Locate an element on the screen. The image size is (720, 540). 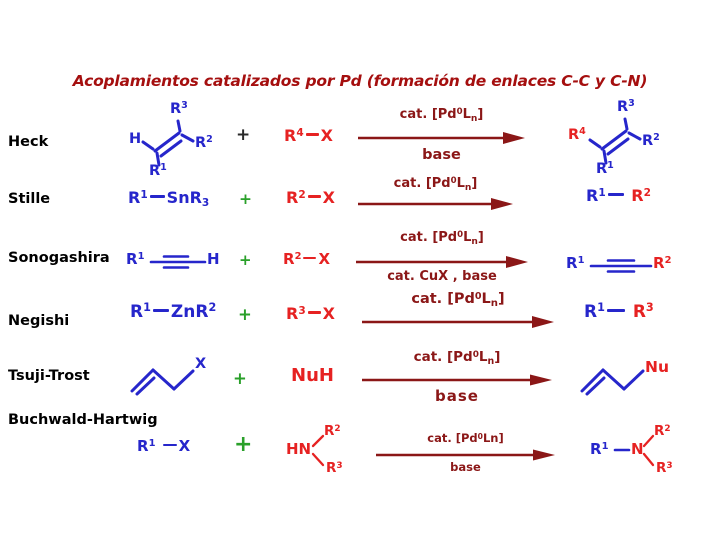
heck-alkene-reactant: H R1 R3 R2 is located at coordinates (171, 138).